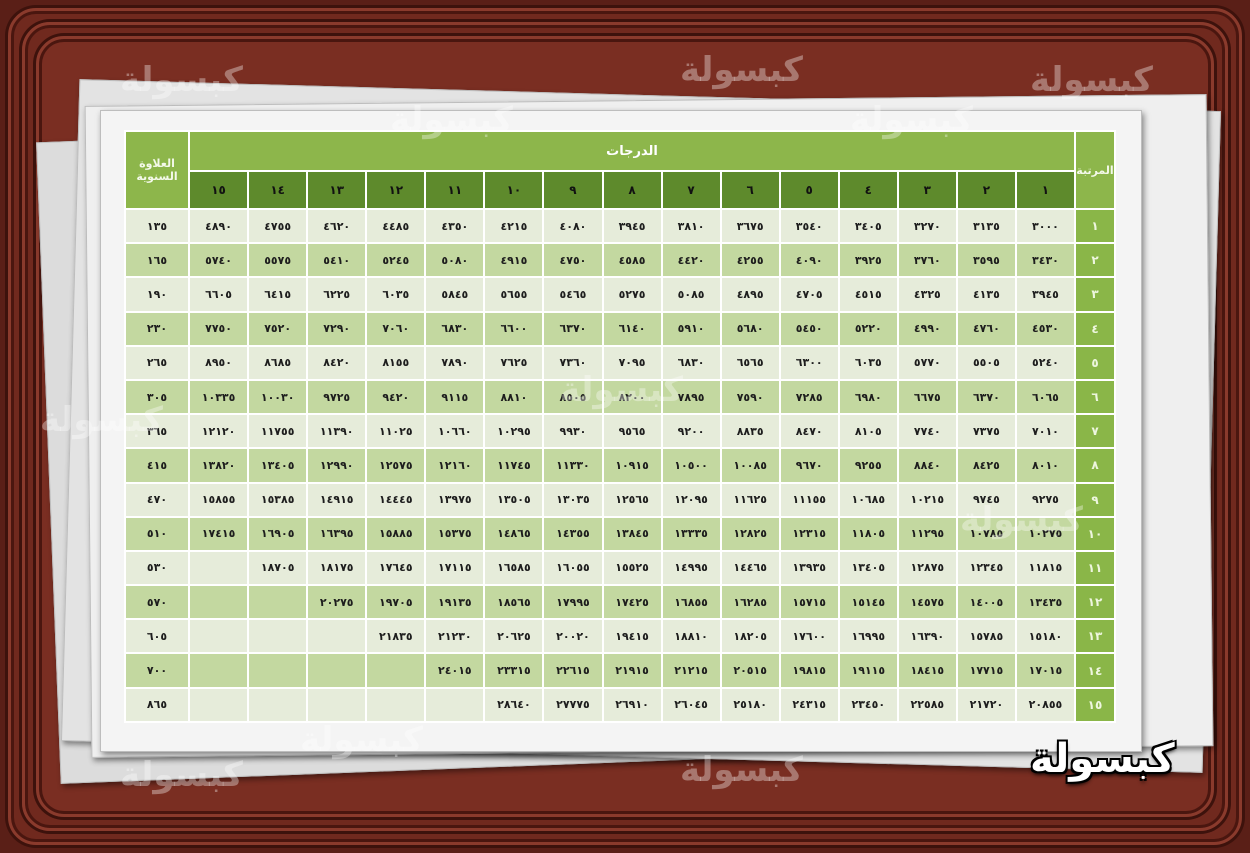 The width and height of the screenshot is (1250, 853). Describe the element at coordinates (514, 260) in the screenshot. I see `salary-cell: ٤٩١٥` at that location.